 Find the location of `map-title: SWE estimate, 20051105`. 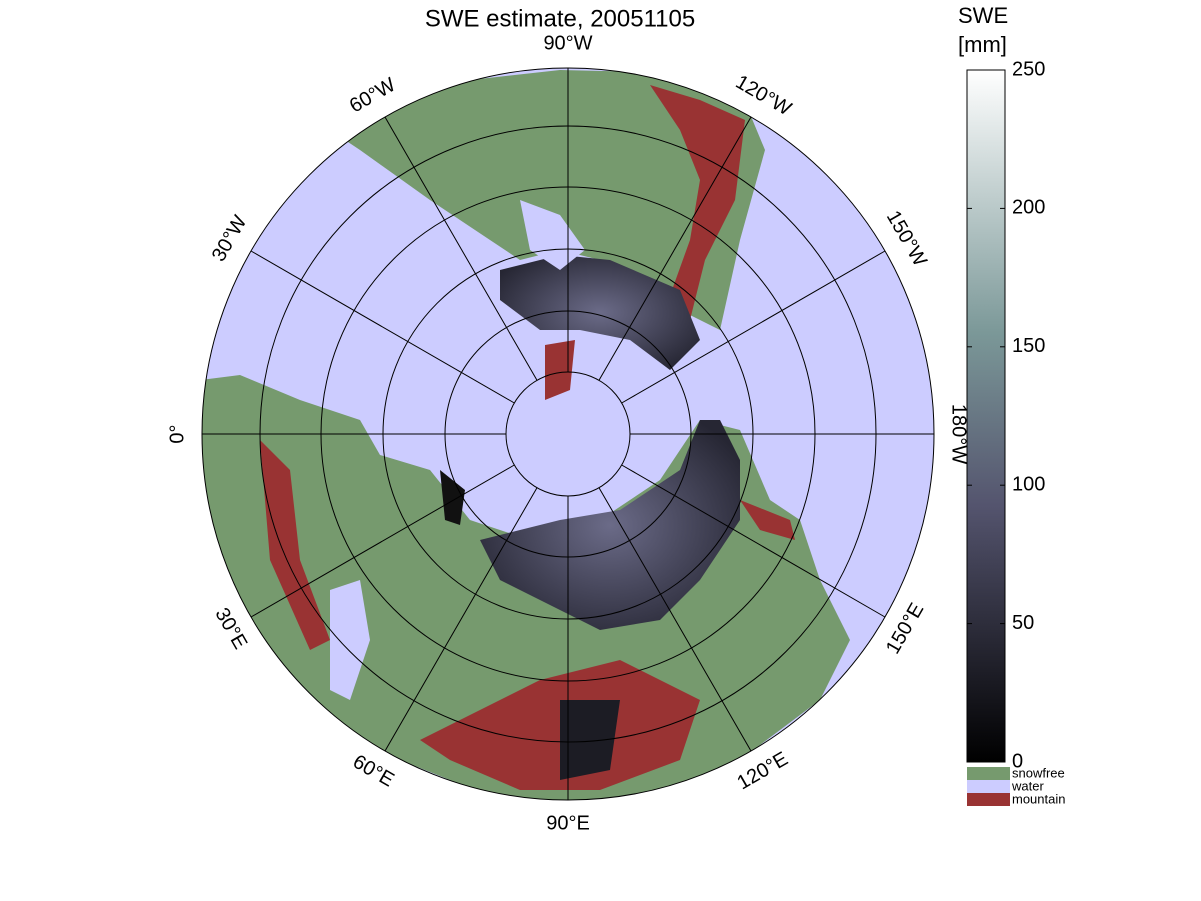

map-title: SWE estimate, 20051105 is located at coordinates (560, 18).